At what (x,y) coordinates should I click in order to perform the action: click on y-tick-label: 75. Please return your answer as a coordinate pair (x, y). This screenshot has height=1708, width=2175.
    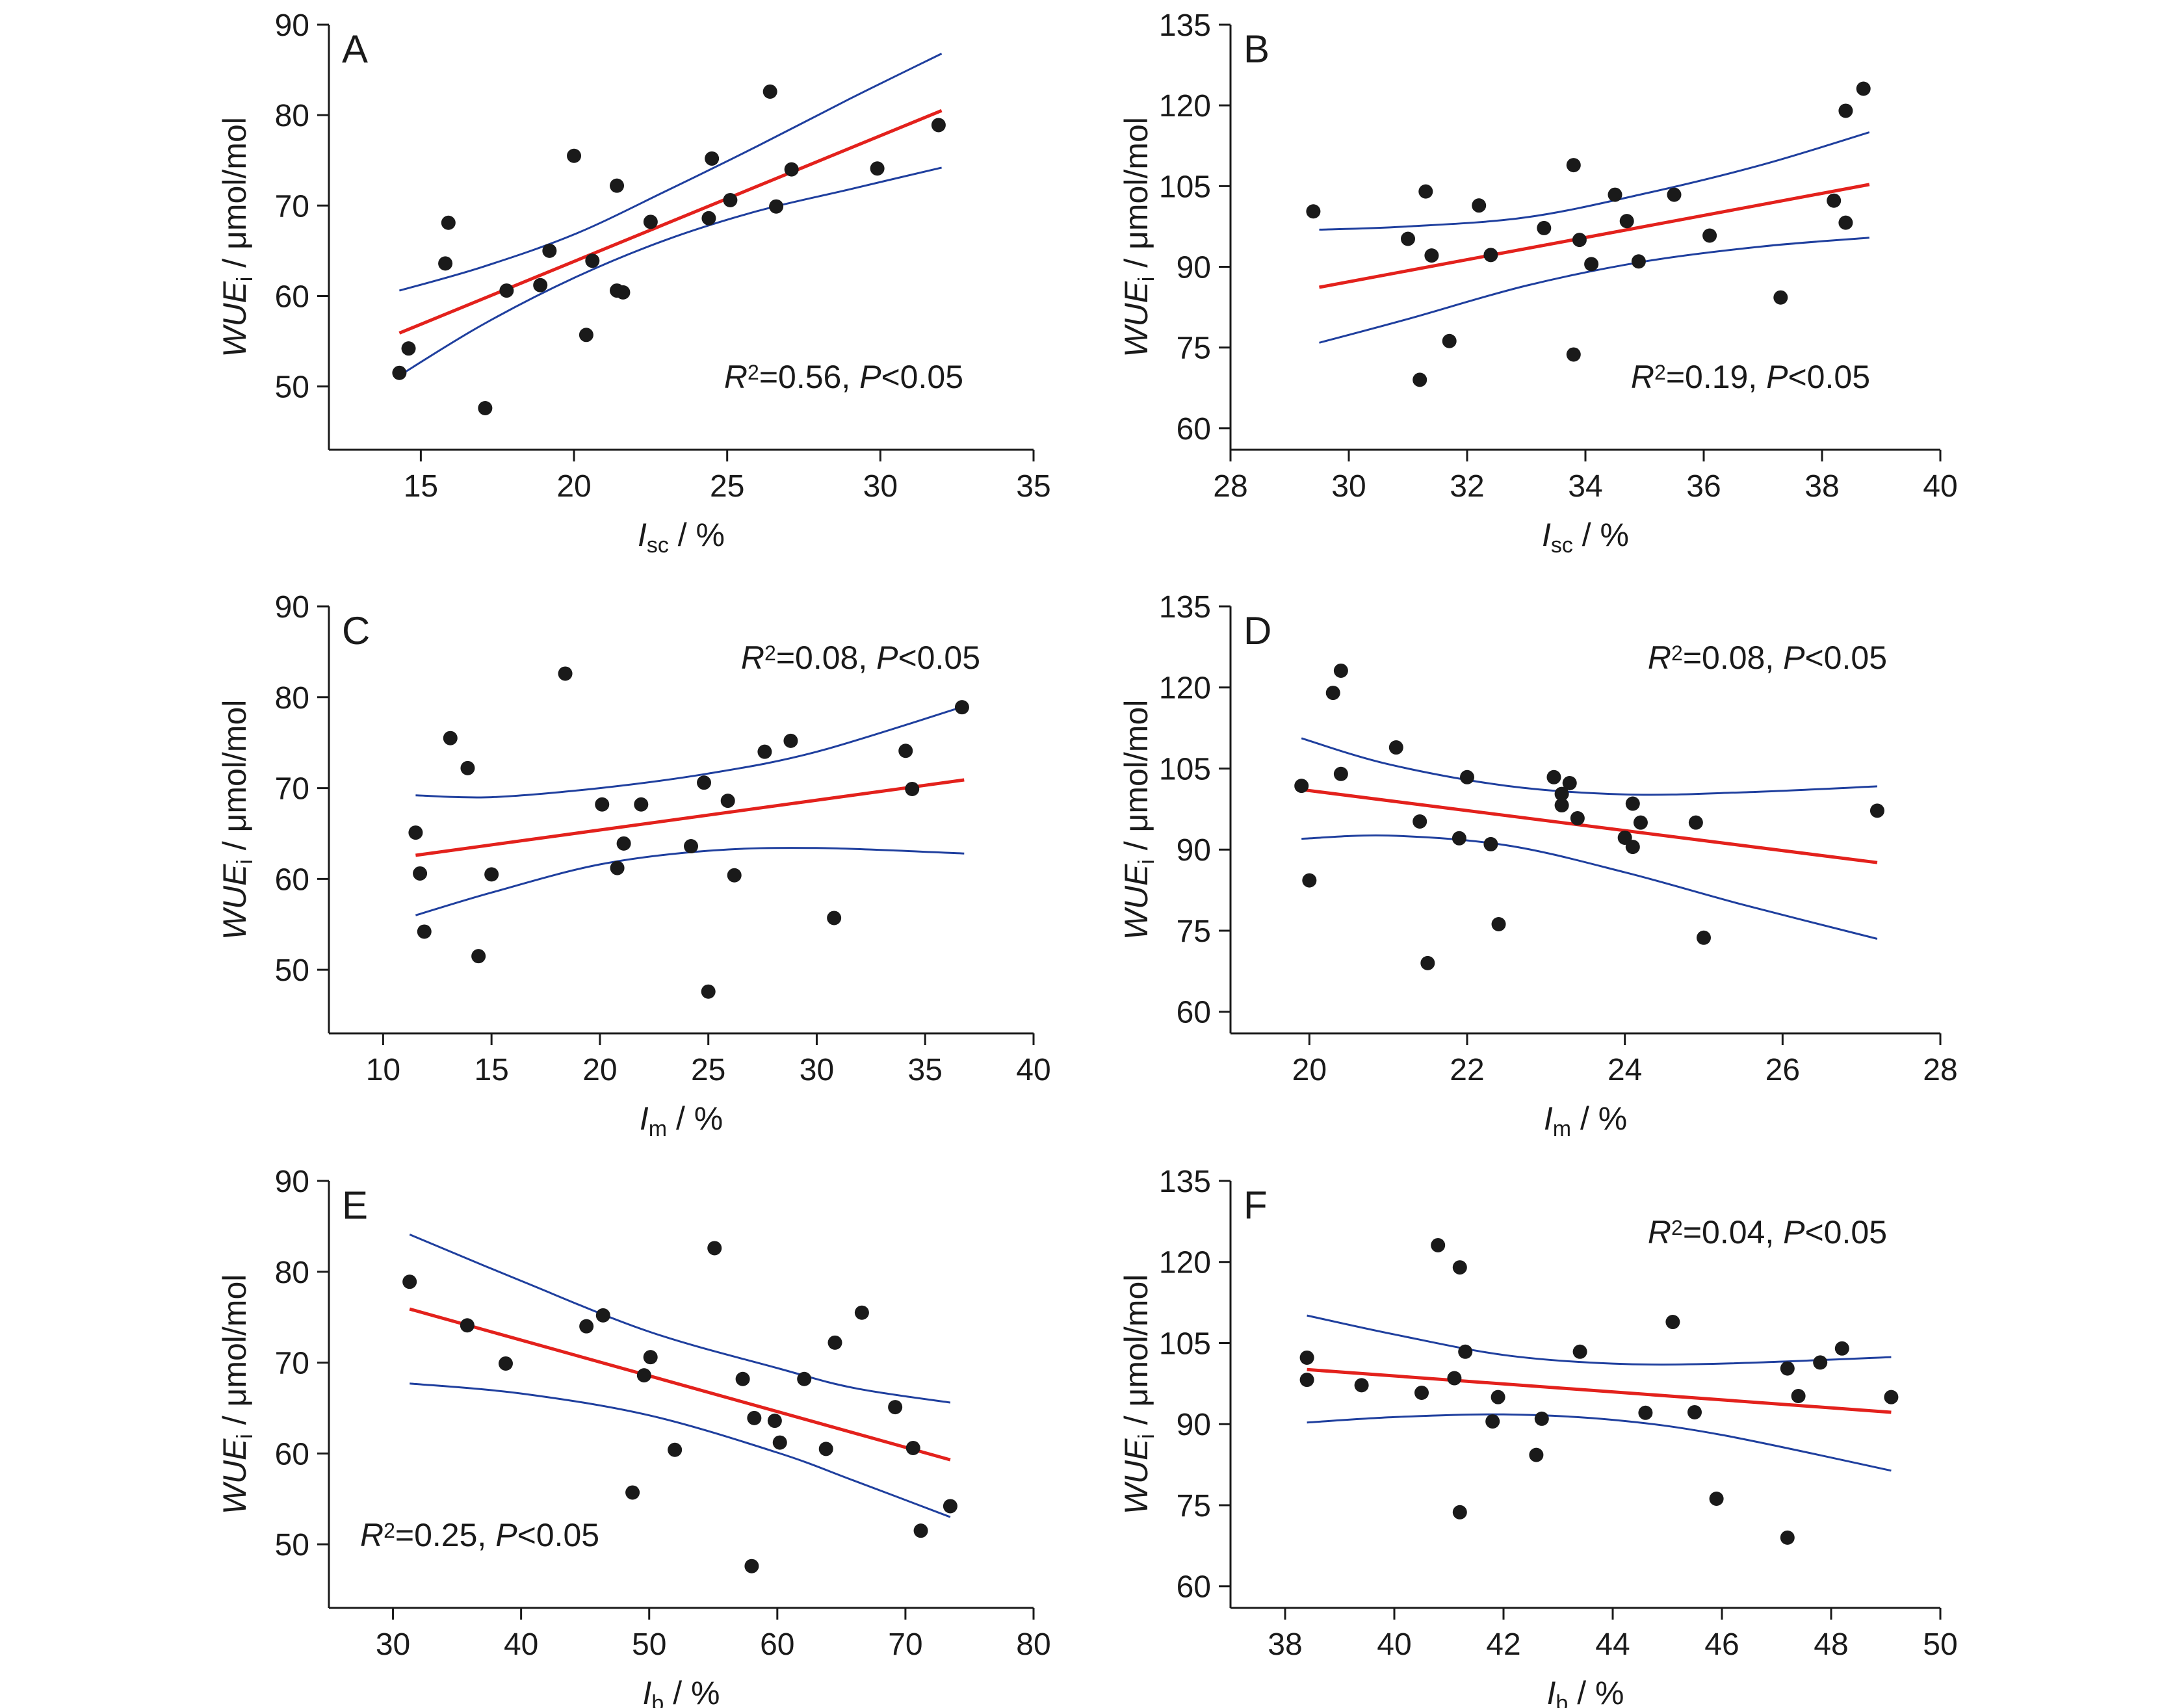
    Looking at the image, I should click on (1194, 1506).